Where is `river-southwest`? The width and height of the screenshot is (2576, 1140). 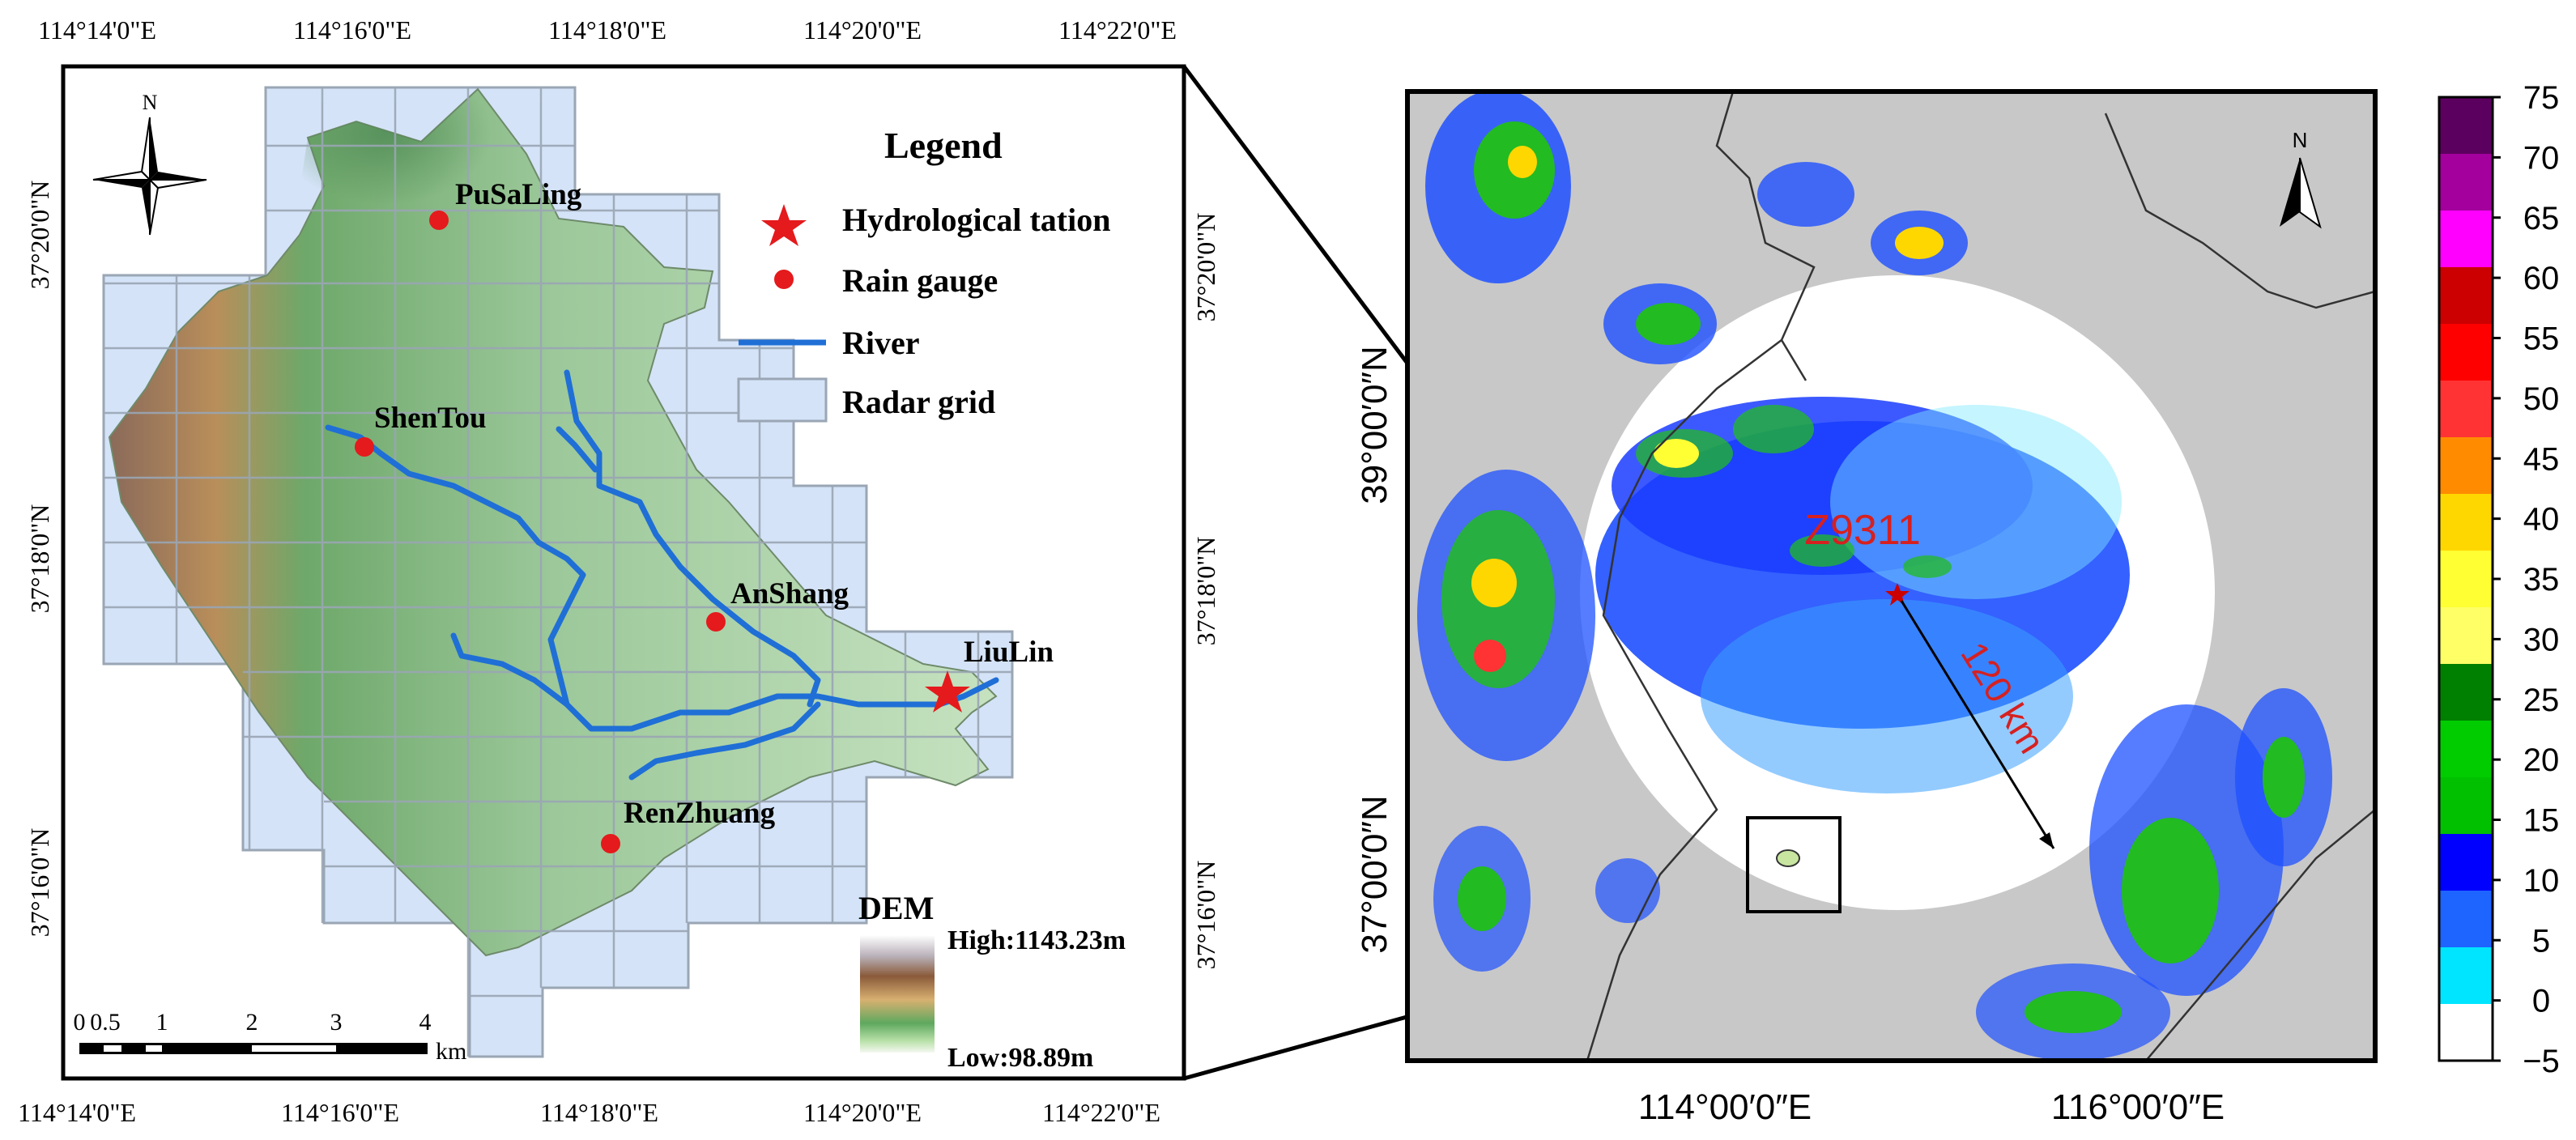
river-southwest is located at coordinates (510, 670).